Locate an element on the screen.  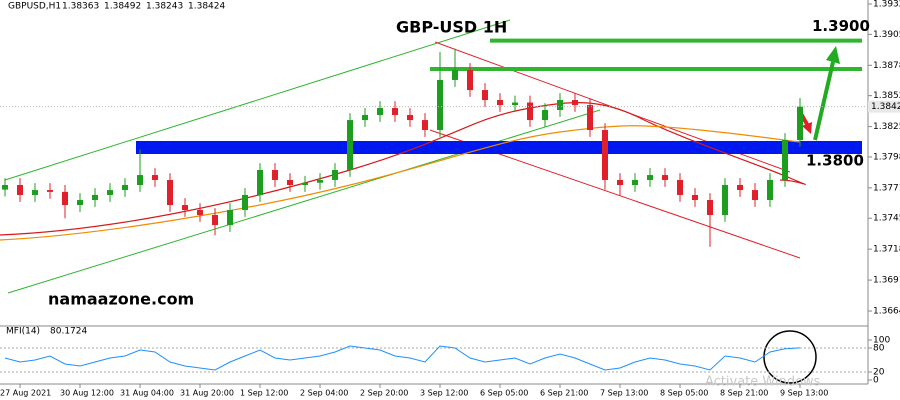
y-tick-label: 1.38785 is located at coordinates (886, 66).